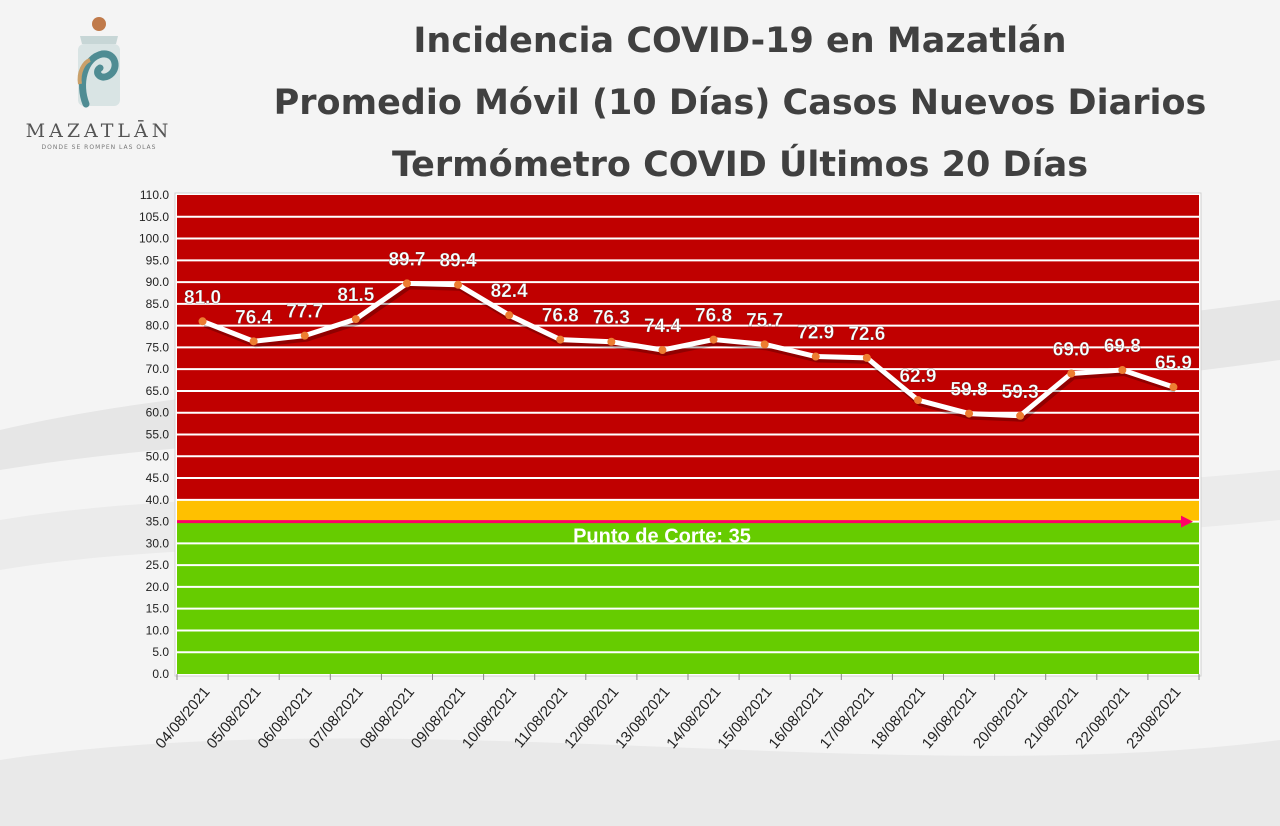 This screenshot has width=1280, height=826. I want to click on data-label: 62.9, so click(917, 376).